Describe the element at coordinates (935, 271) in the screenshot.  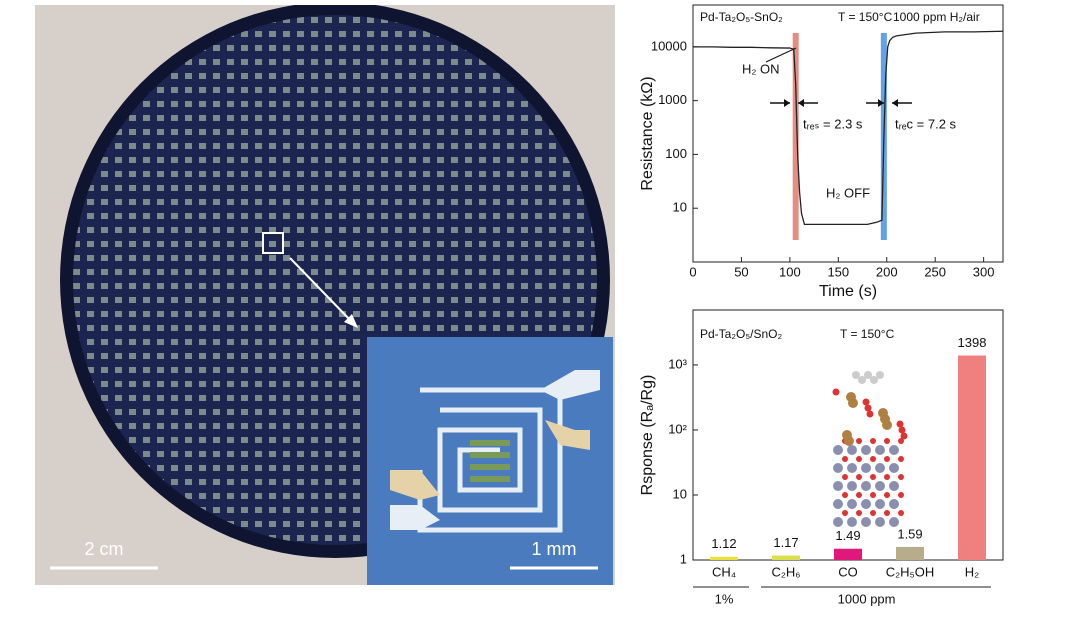
I see `x-tick-label: 250` at that location.